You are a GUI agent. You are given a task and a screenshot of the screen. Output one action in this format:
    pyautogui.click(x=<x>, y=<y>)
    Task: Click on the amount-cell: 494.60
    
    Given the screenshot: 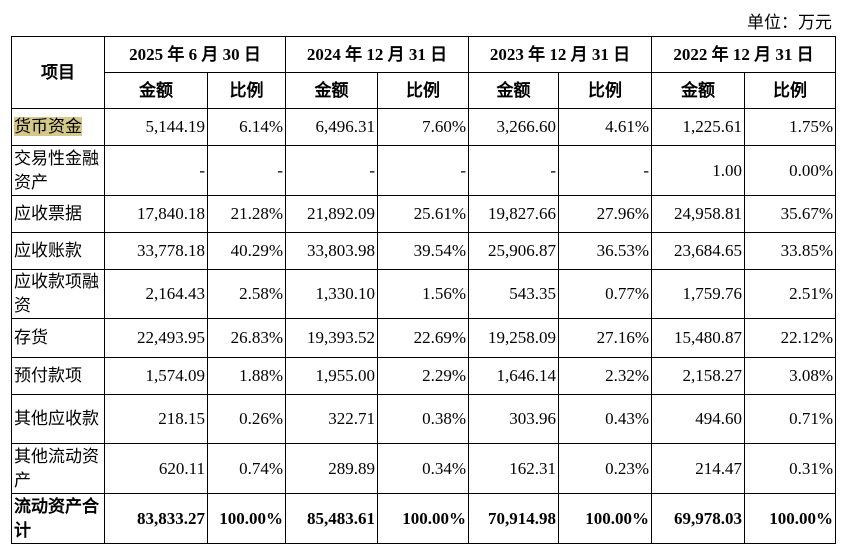 What is the action you would take?
    pyautogui.click(x=698, y=419)
    